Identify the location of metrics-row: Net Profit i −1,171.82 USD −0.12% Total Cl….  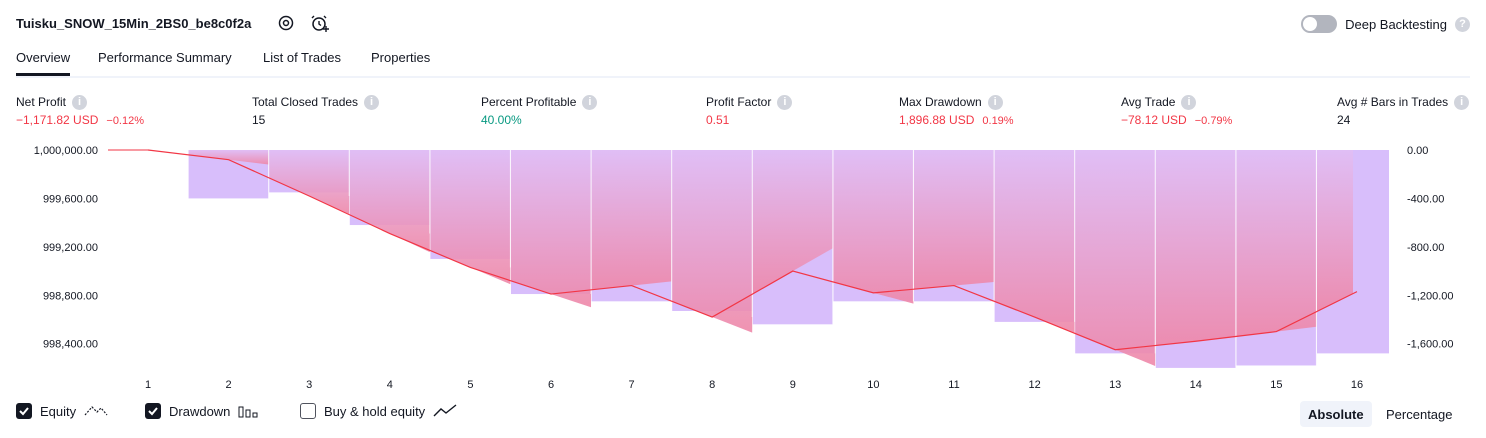
(743, 112).